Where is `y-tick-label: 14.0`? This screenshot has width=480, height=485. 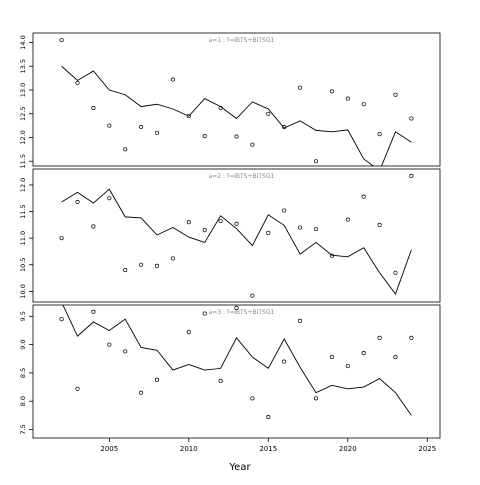
y-tick-label: 14.0 is located at coordinates (23, 42).